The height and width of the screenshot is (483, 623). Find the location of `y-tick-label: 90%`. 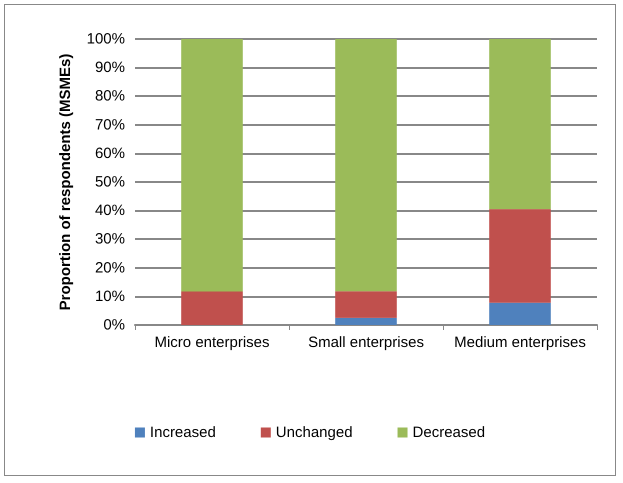

y-tick-label: 90% is located at coordinates (109, 67).